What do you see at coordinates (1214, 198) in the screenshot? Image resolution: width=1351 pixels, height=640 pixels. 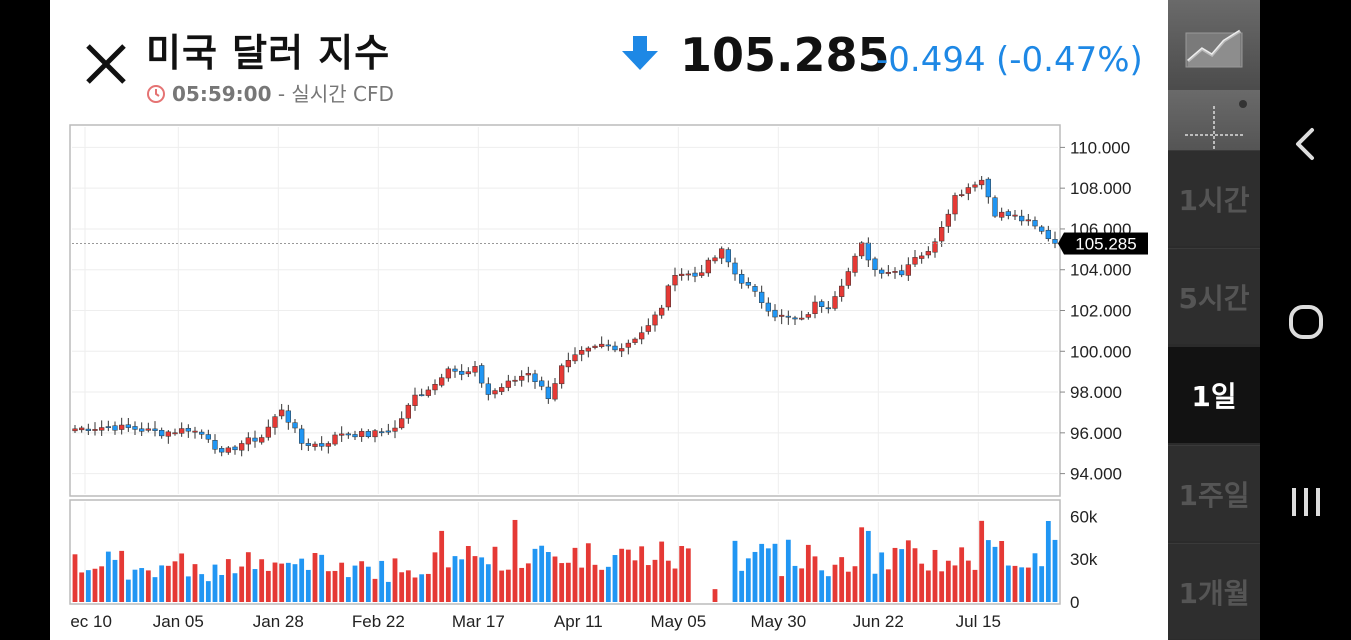 I see `period-button: 1시간` at bounding box center [1214, 198].